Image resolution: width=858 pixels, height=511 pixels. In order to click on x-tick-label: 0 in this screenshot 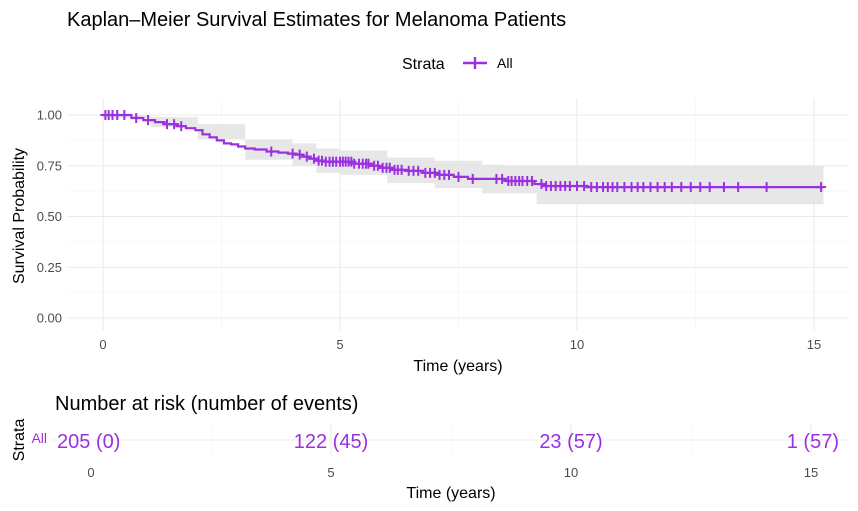, I will do `click(102, 344)`.